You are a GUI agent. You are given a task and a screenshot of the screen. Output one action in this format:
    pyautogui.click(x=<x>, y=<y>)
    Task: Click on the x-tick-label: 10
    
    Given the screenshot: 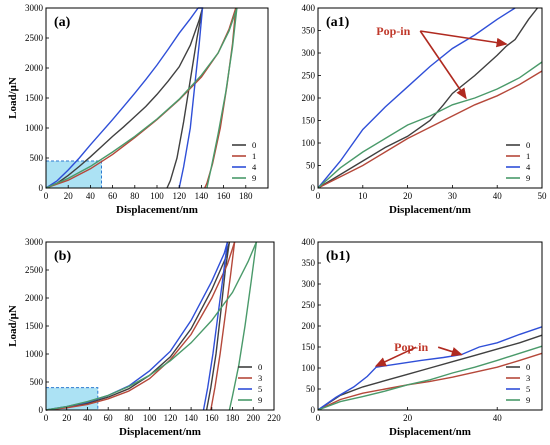 What is the action you would take?
    pyautogui.click(x=363, y=196)
    